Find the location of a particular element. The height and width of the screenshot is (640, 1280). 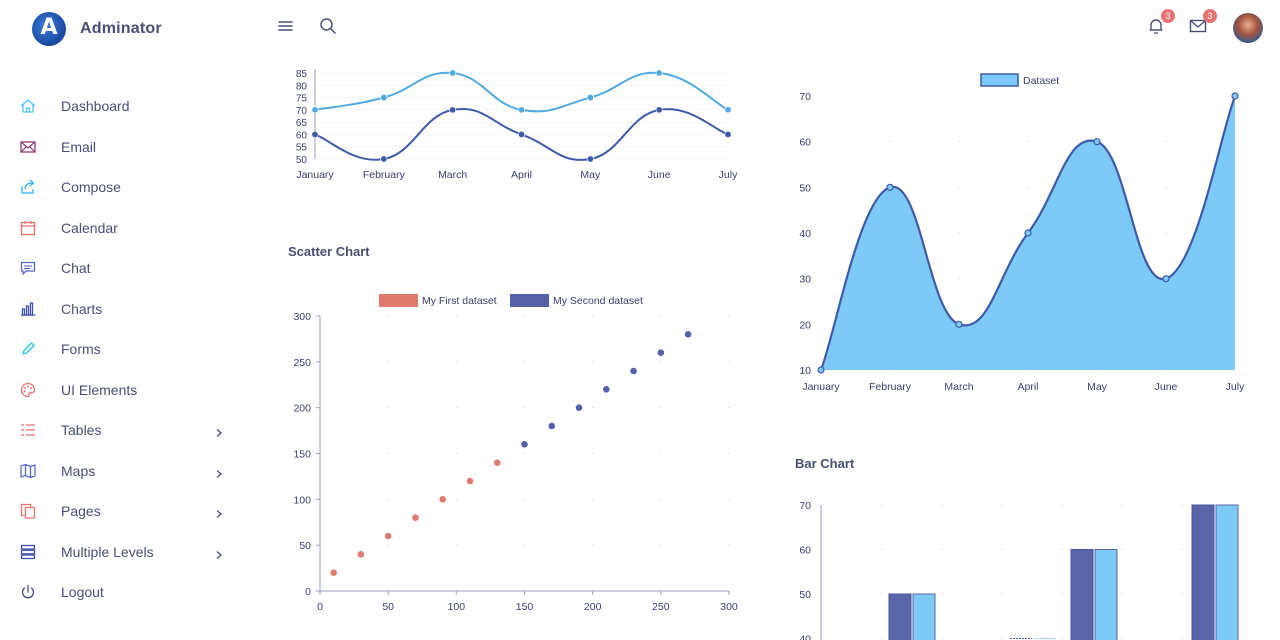

line-chart-x-tick: May is located at coordinates (590, 175).